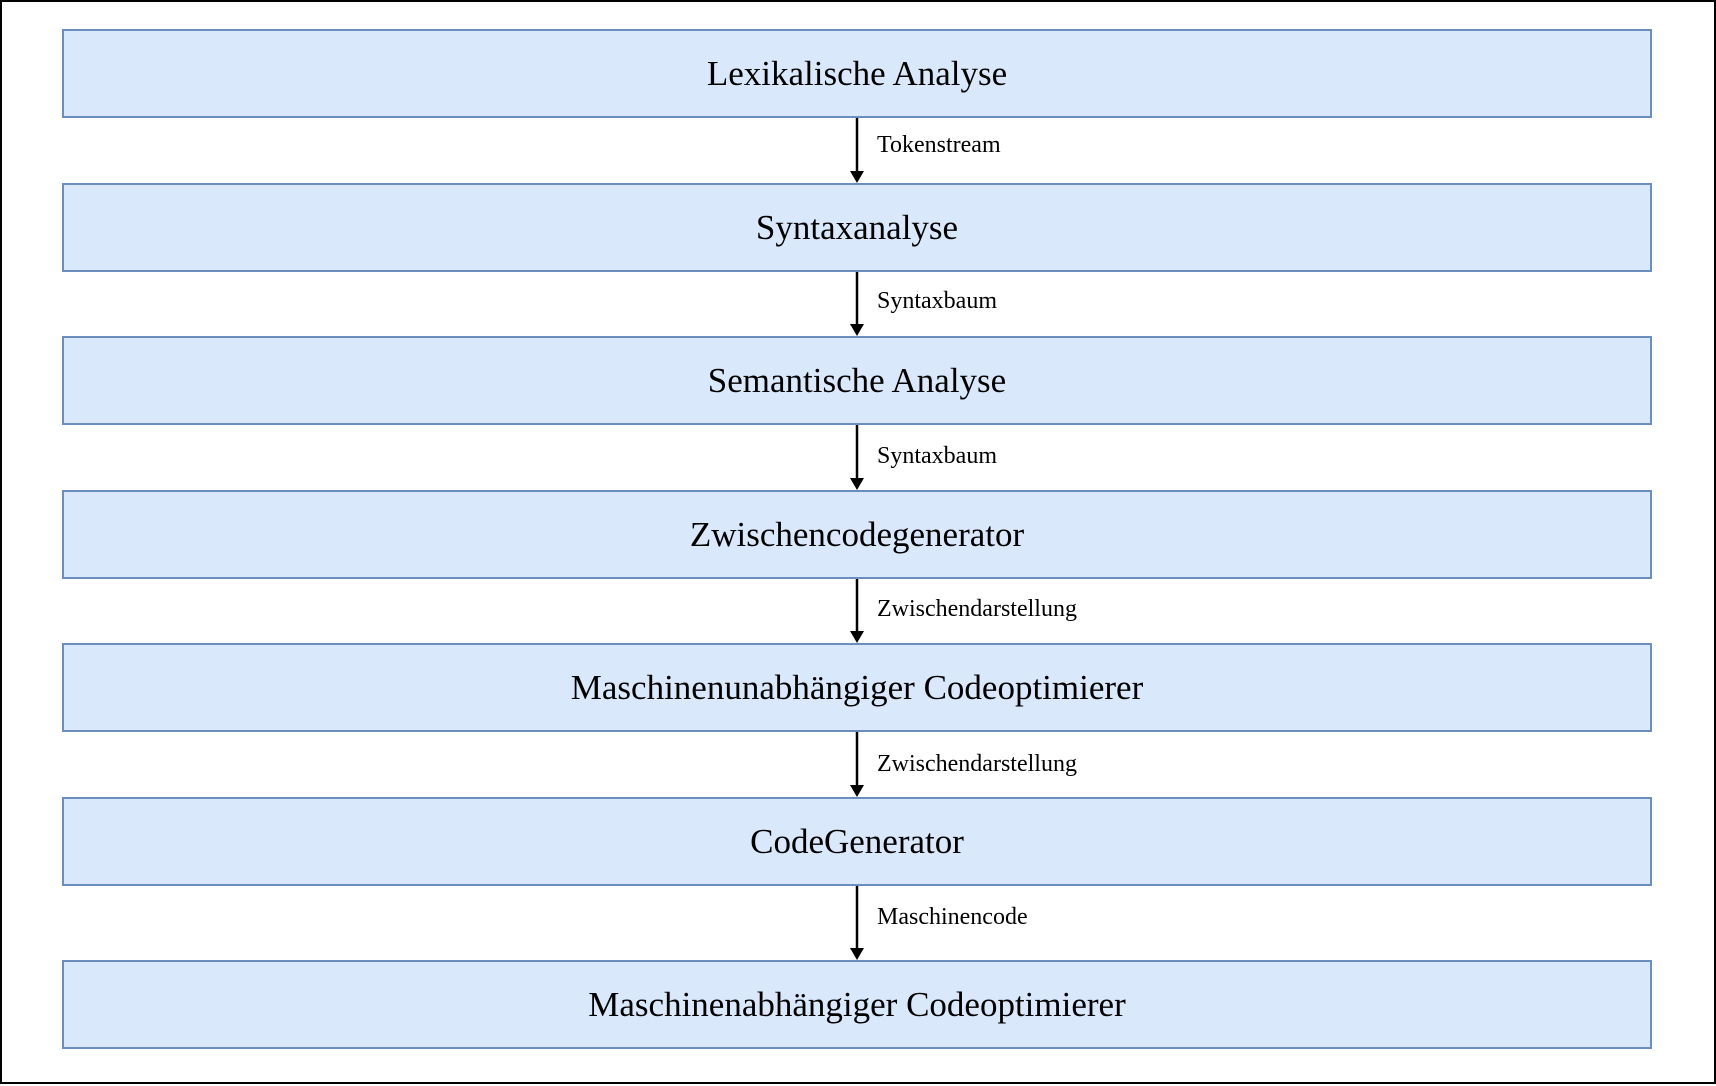 The image size is (1716, 1086). I want to click on arrow-semantic-to-intermediate: Syntaxbaum, so click(1150, 457).